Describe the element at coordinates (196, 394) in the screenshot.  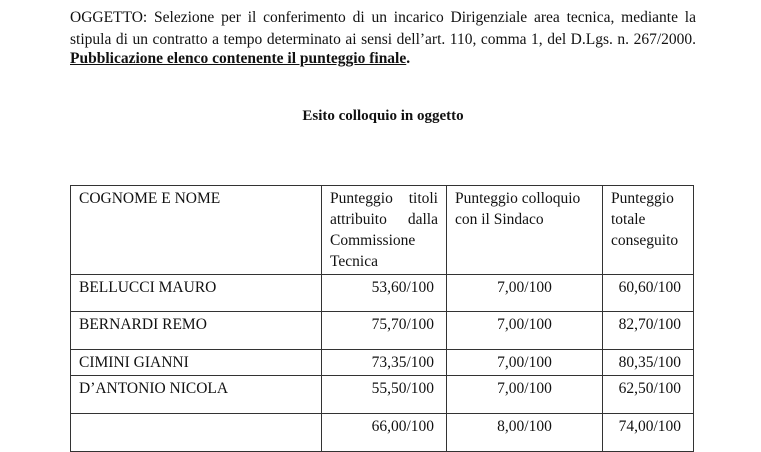
I see `cell-name: D’ANTONIO NICOLA` at that location.